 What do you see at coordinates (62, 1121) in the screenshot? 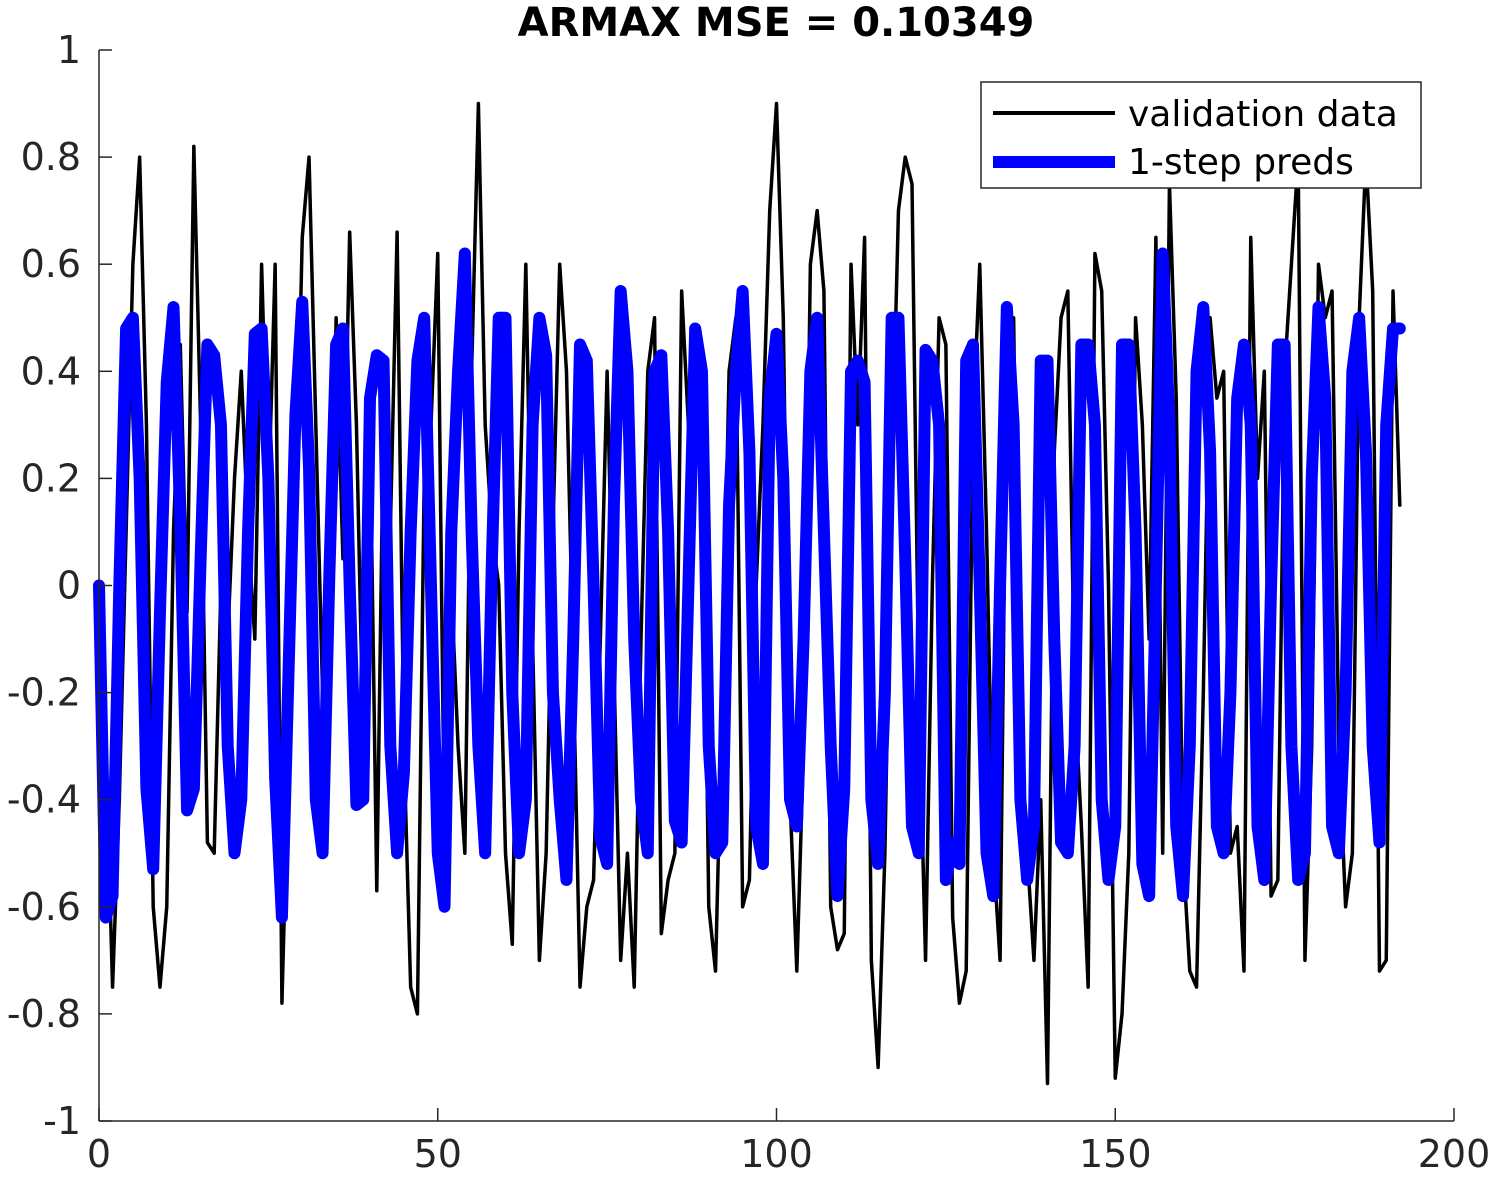
I see `y-tick-label: -1` at bounding box center [62, 1121].